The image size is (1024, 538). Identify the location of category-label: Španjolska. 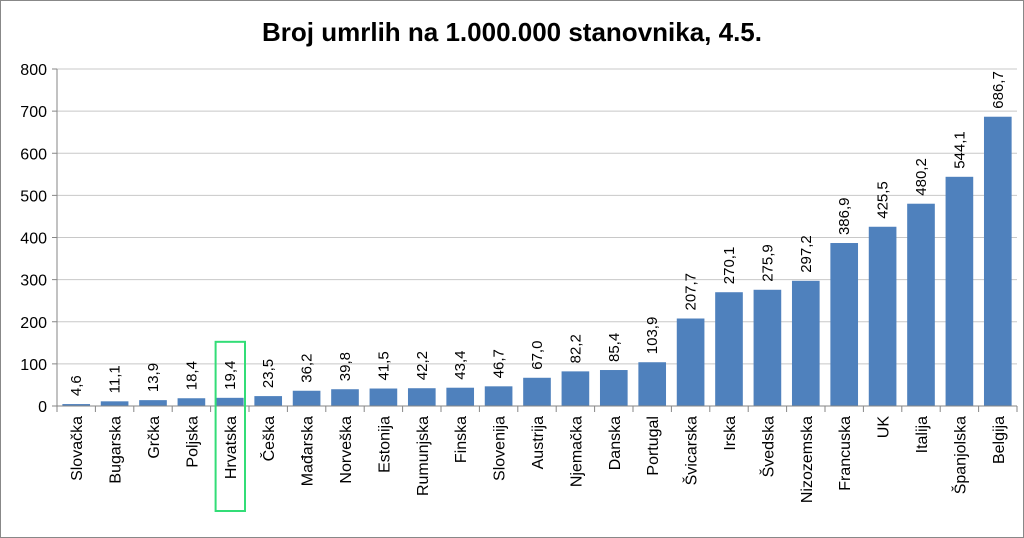
(959, 455).